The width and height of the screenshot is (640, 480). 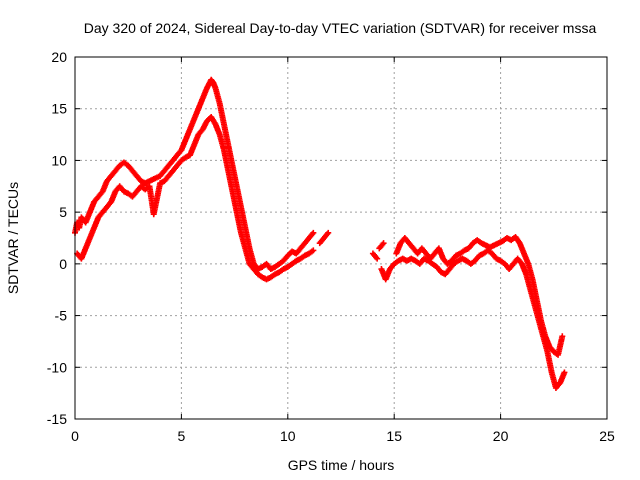 I want to click on y-tick-label: 0, so click(x=63, y=264).